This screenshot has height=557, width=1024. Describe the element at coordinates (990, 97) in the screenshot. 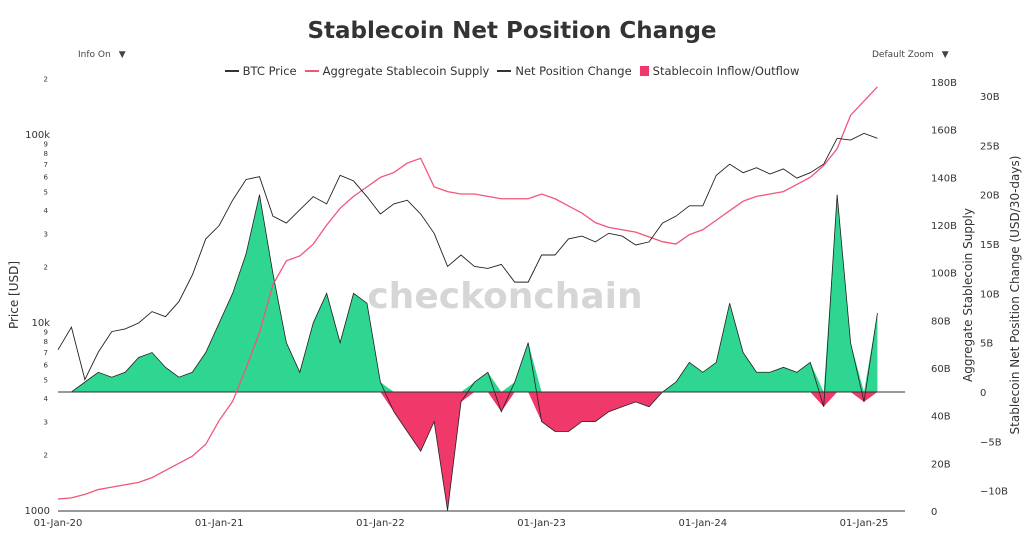

I see `y-right2-tick-label: 30B` at that location.